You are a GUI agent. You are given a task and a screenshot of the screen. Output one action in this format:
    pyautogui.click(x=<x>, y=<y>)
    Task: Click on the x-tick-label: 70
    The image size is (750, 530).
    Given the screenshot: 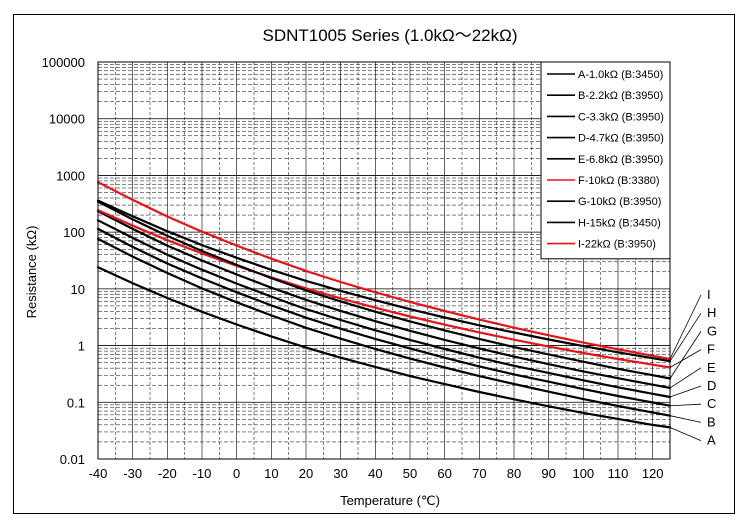 What is the action you would take?
    pyautogui.click(x=479, y=473)
    